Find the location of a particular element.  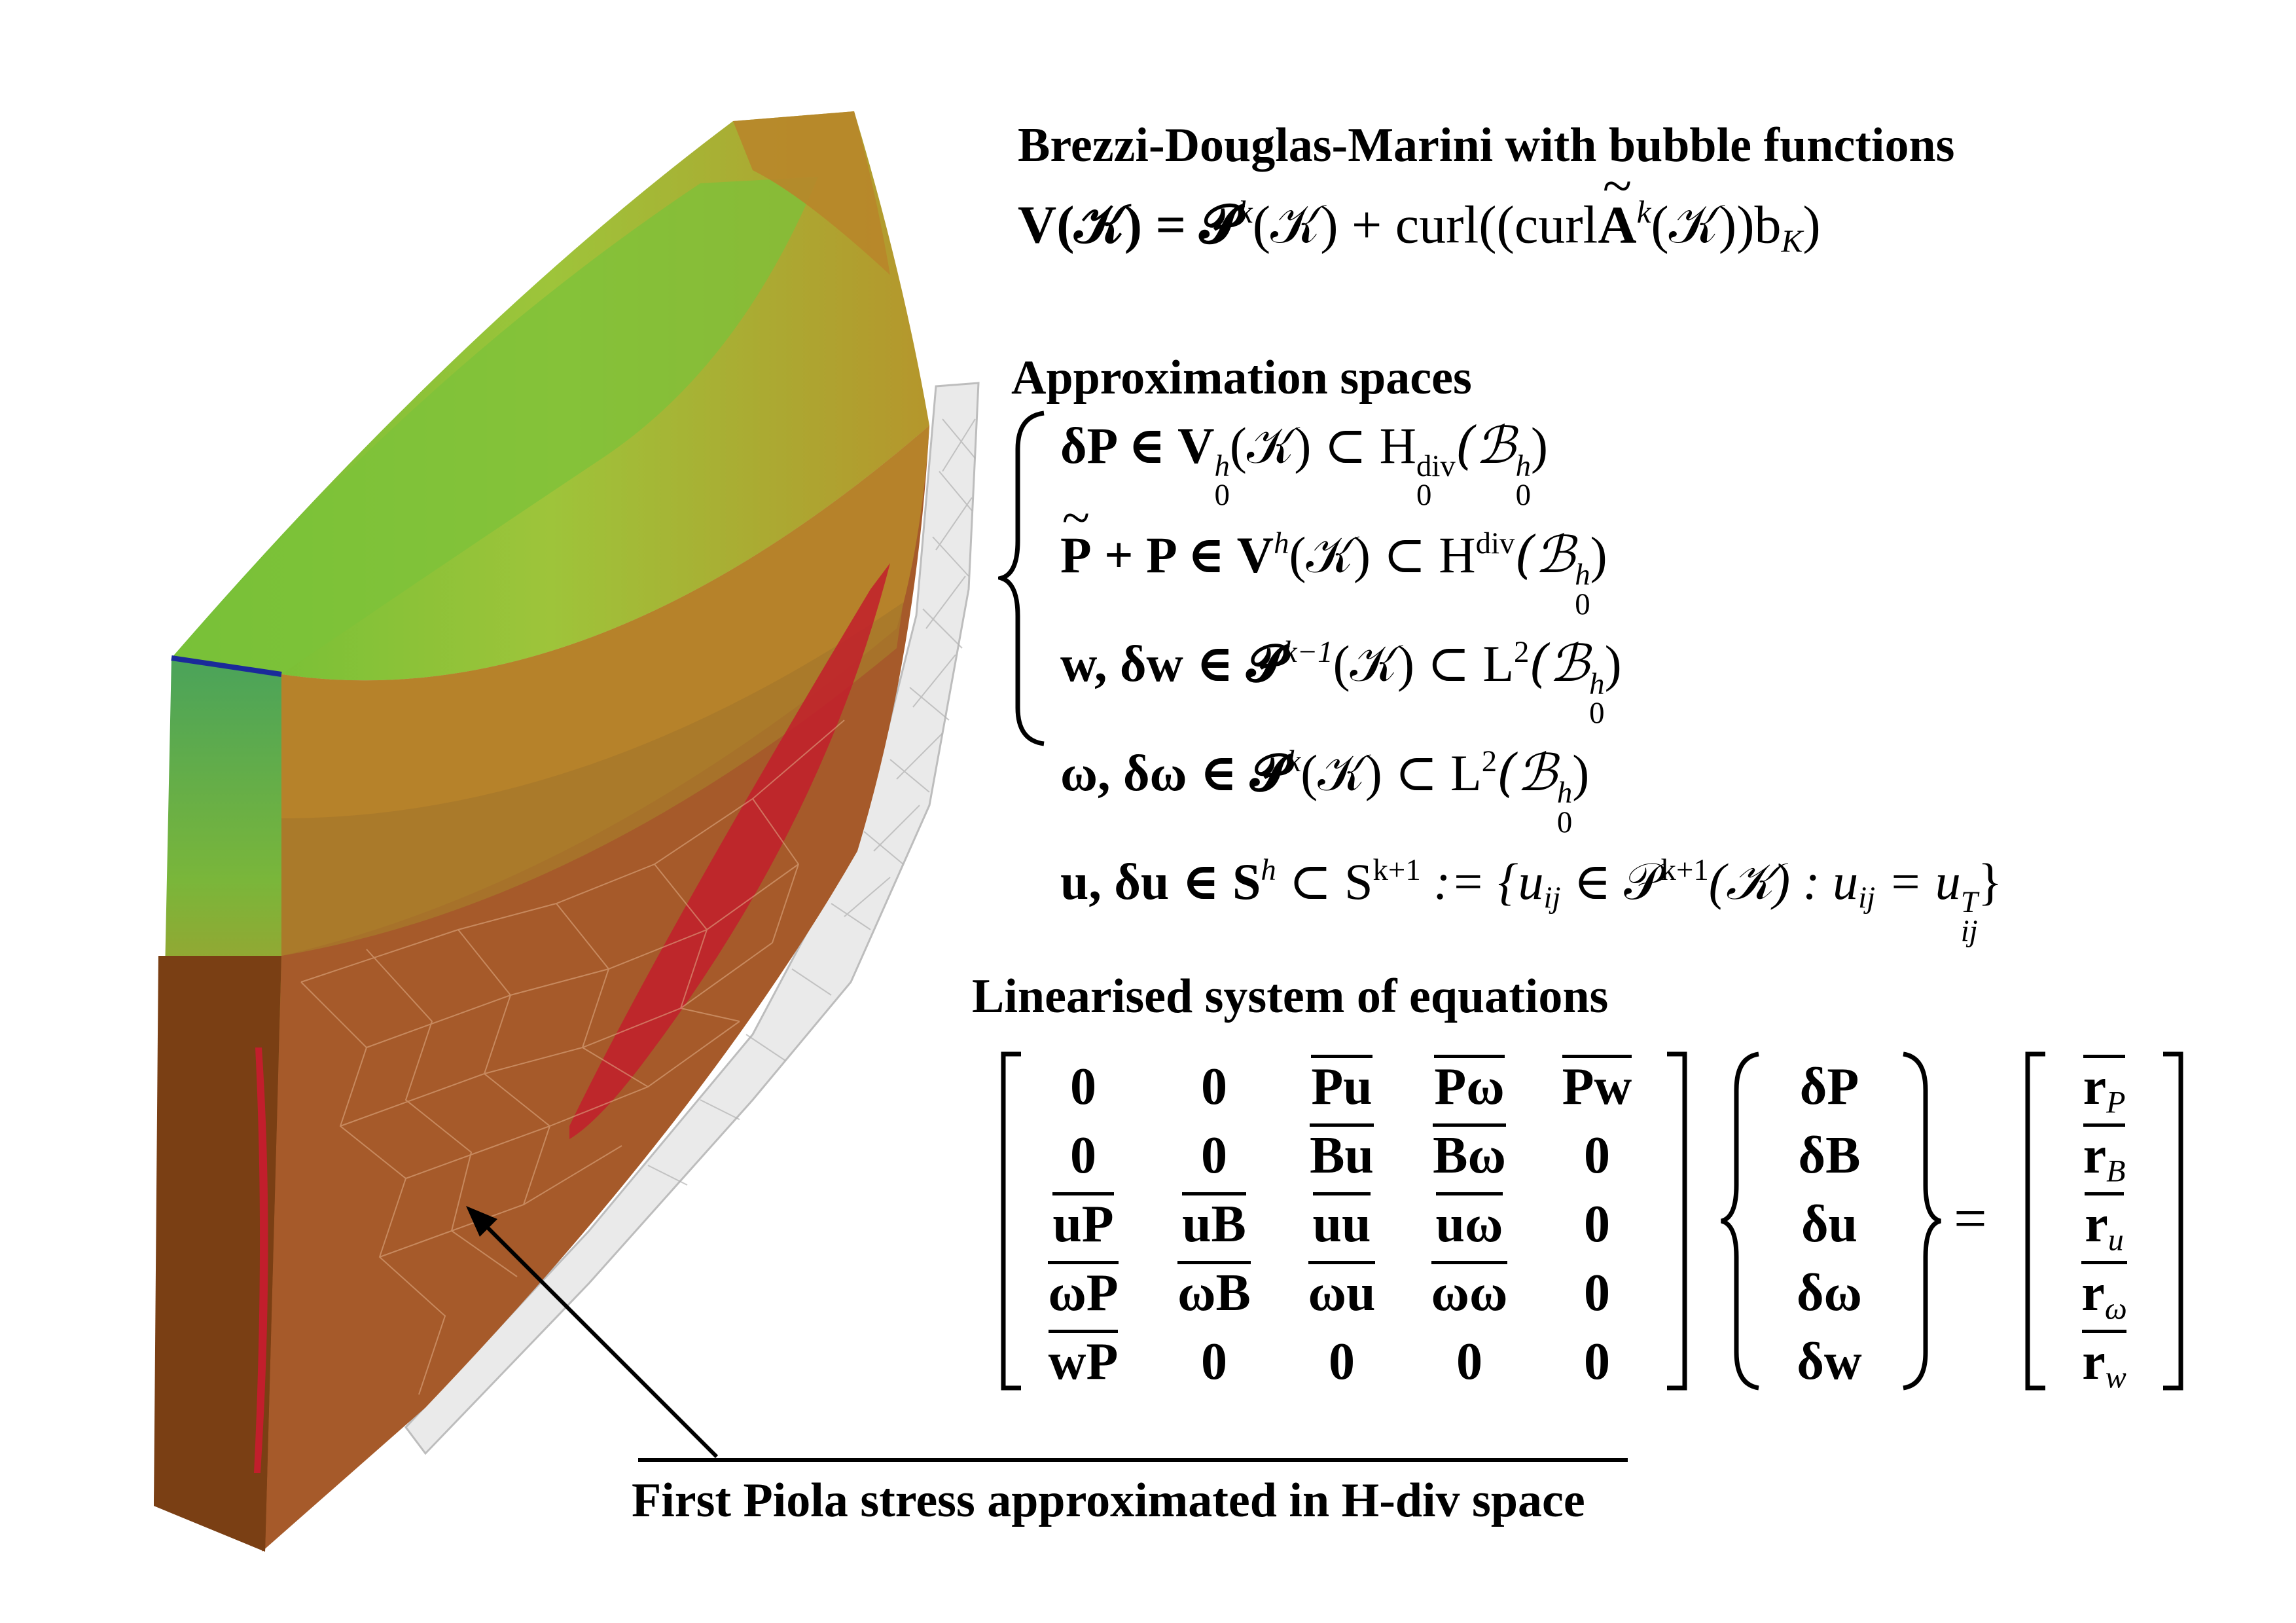

matrix-cell-value: Bu is located at coordinates (1342, 1152).